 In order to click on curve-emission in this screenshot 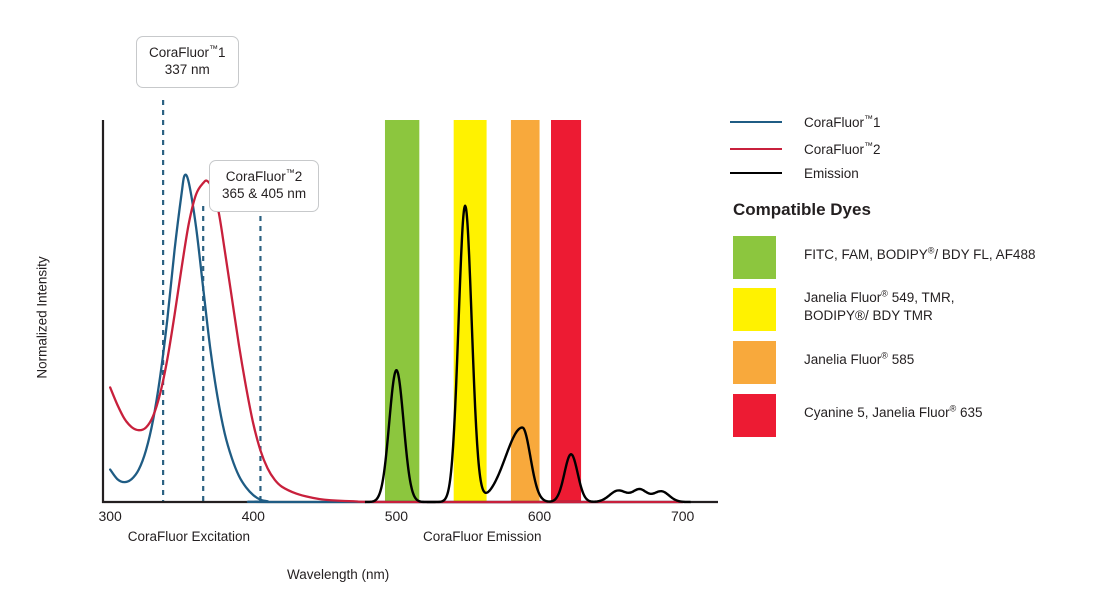, I will do `click(527, 354)`.